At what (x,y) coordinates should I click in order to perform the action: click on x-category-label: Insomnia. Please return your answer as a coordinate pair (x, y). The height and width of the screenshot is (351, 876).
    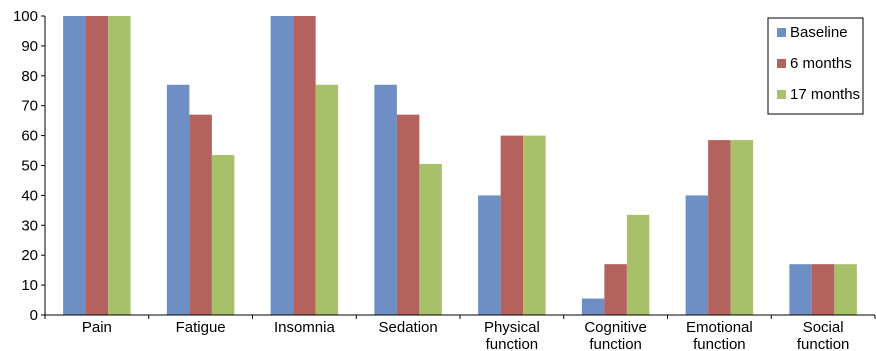
    Looking at the image, I should click on (305, 327).